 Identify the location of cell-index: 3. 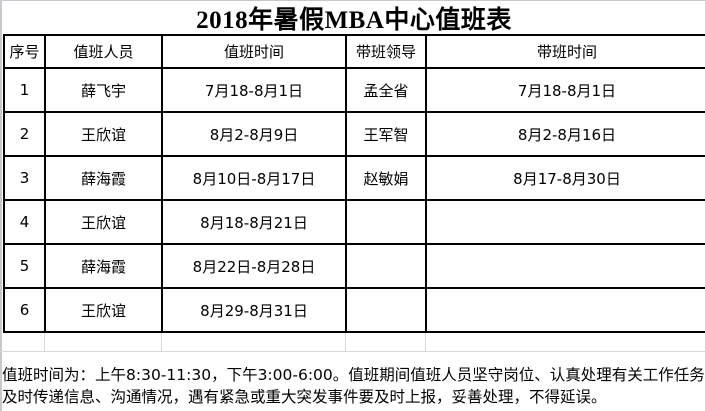
(25, 179).